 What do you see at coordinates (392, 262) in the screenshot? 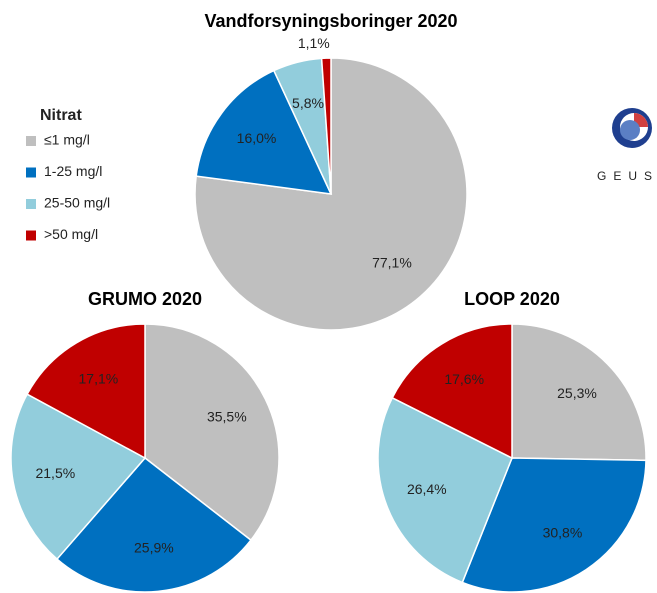
I see `data-label: 77,1%` at bounding box center [392, 262].